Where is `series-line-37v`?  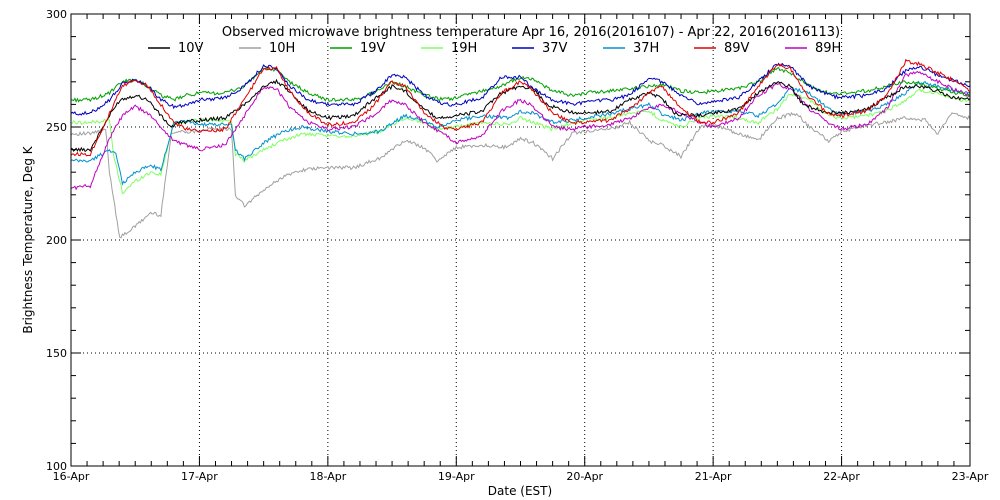 series-line-37v is located at coordinates (520, 89).